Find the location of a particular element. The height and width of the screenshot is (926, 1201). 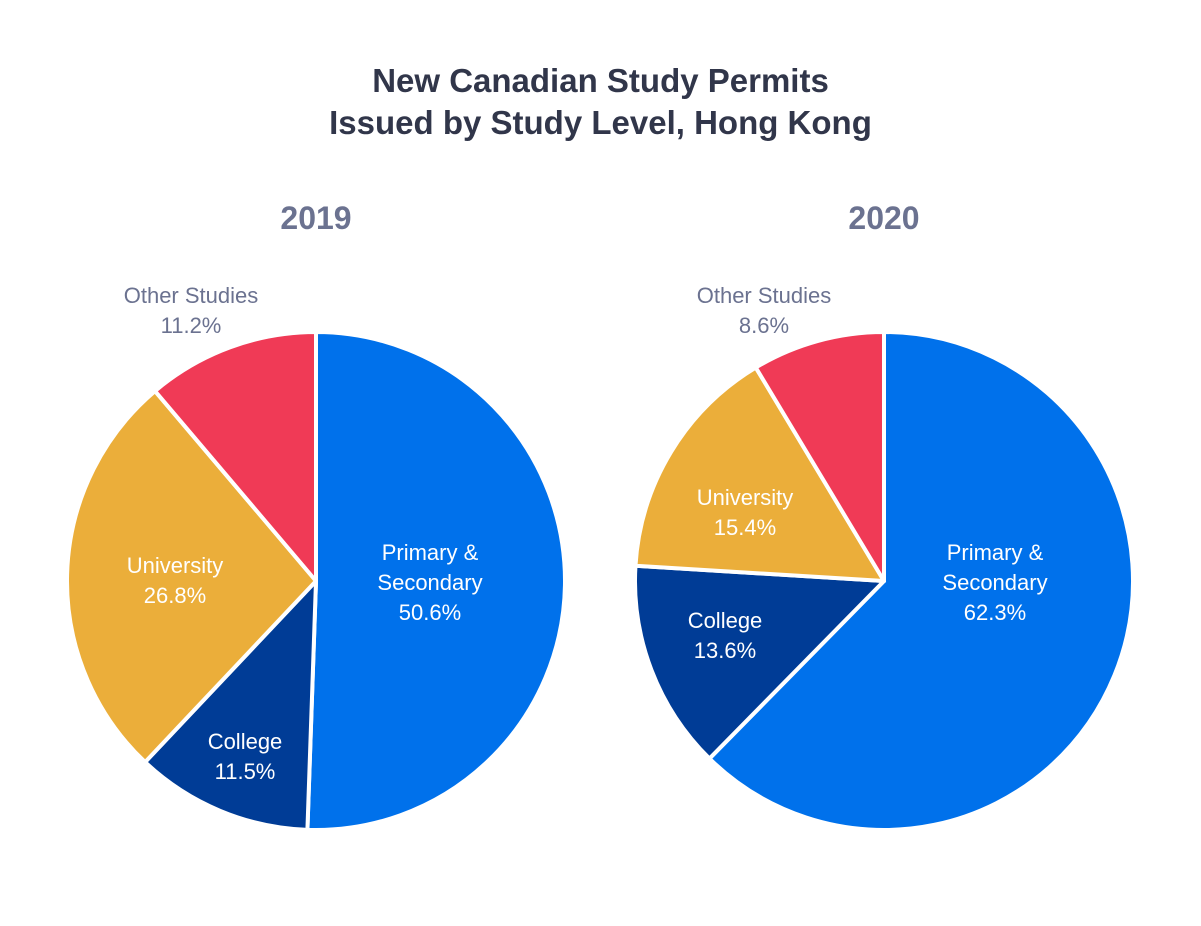

slice-label-value: 8.6% is located at coordinates (764, 325).